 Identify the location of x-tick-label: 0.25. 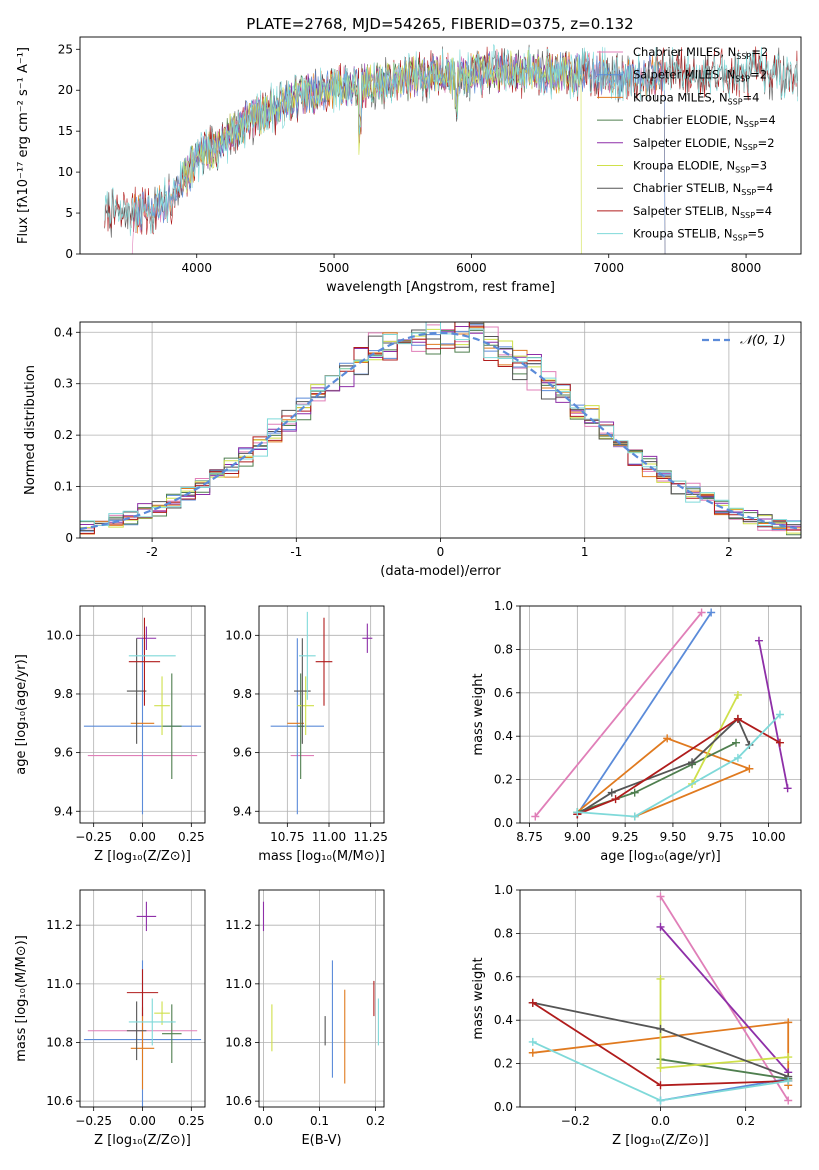
(191, 837).